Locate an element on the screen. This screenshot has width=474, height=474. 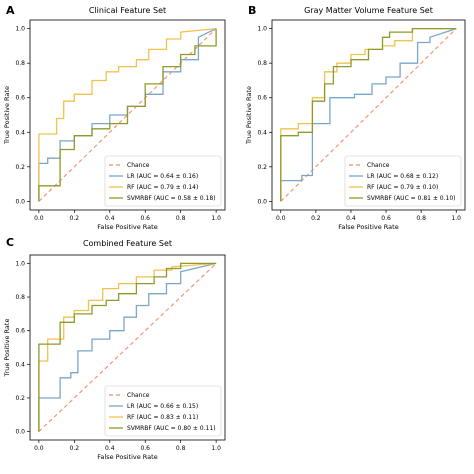
legend-label-lr: LR (AUC = 0.68 ± 0.12) is located at coordinates (402, 176).